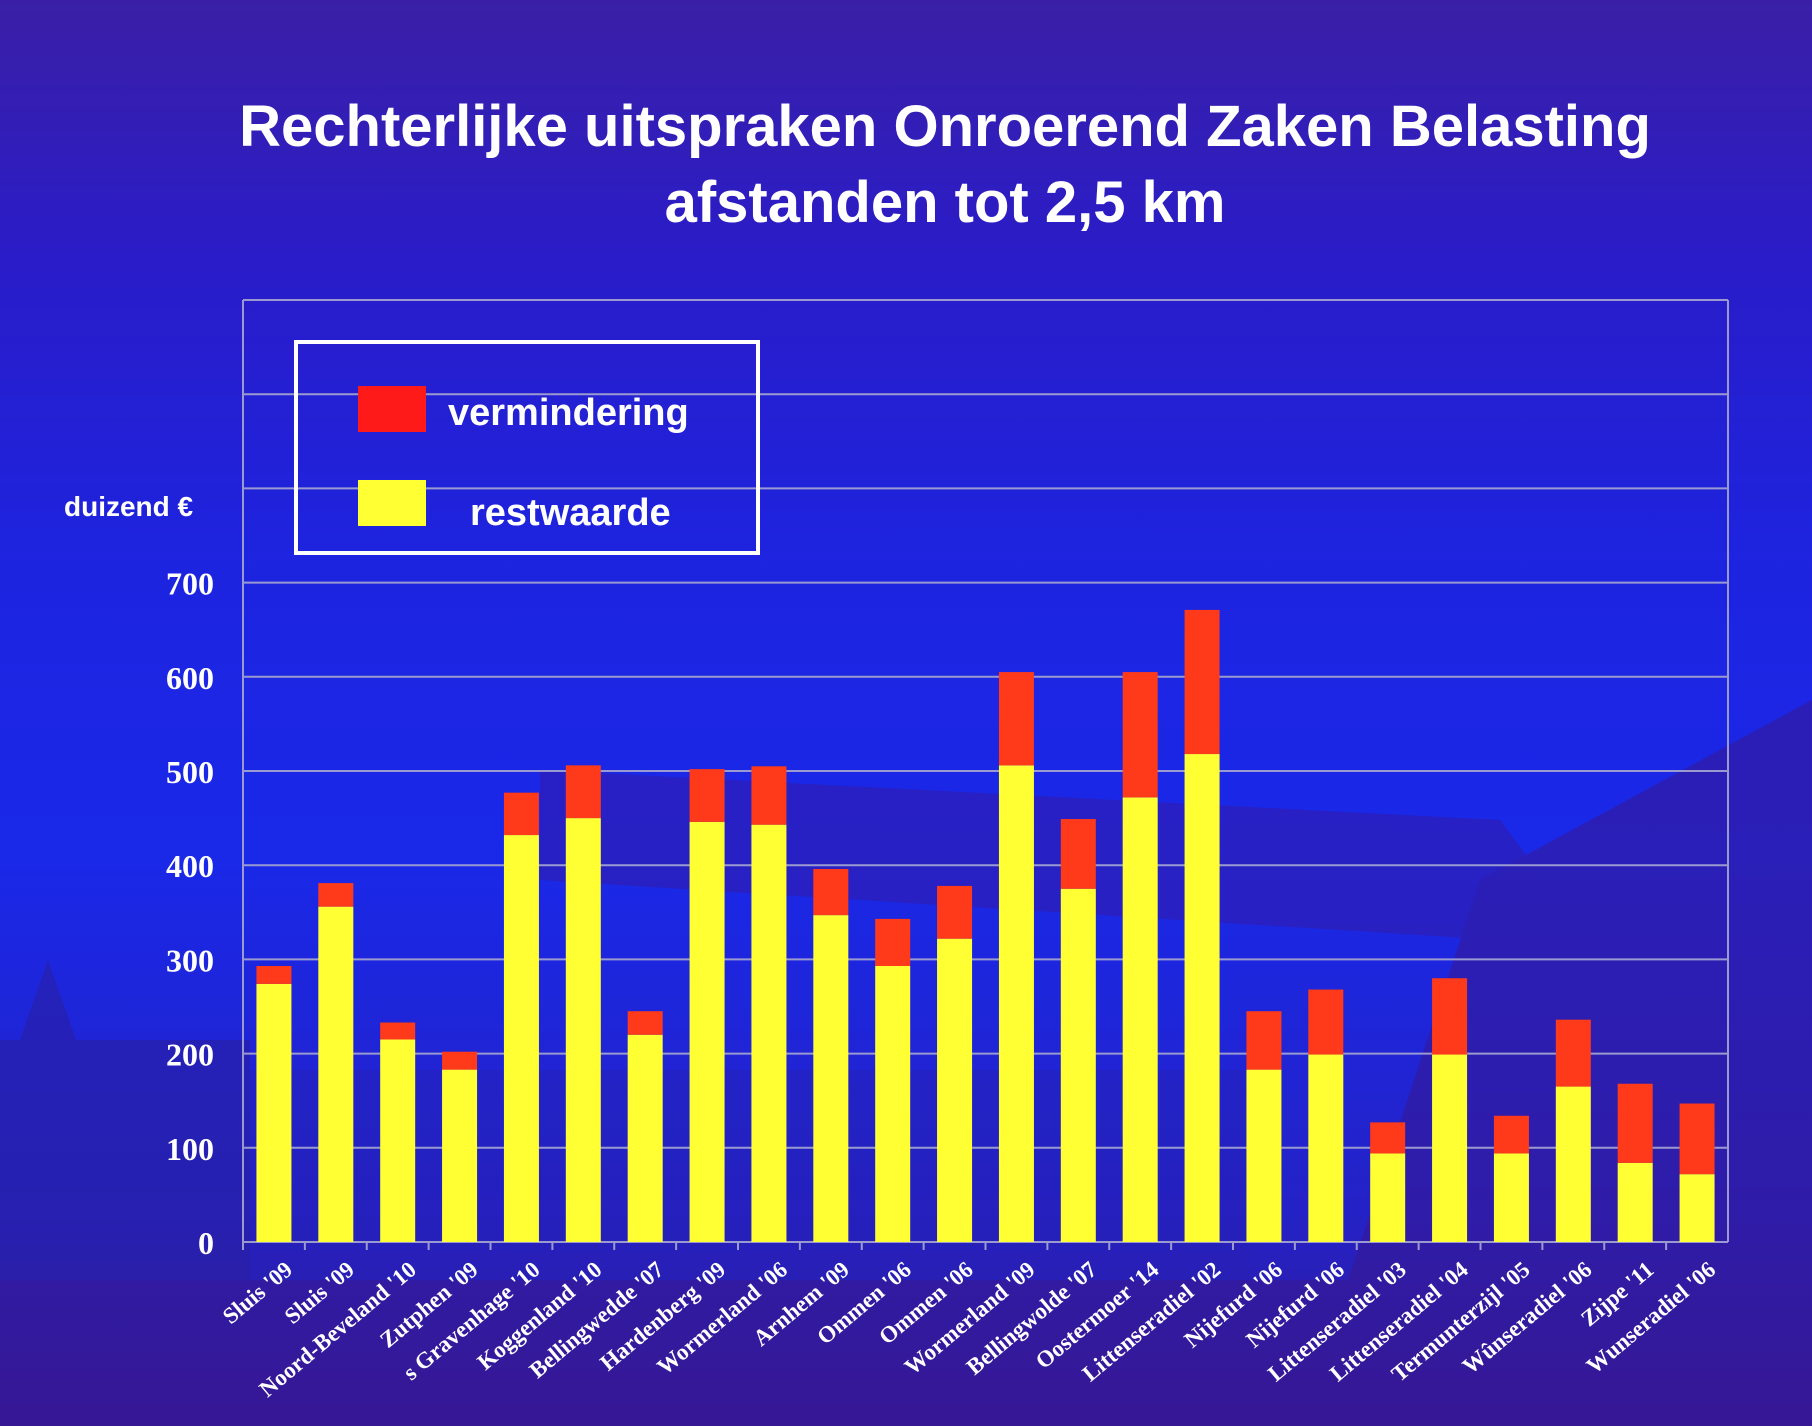 The width and height of the screenshot is (1812, 1426). I want to click on y-axis-unit-label: duizend €, so click(129, 506).